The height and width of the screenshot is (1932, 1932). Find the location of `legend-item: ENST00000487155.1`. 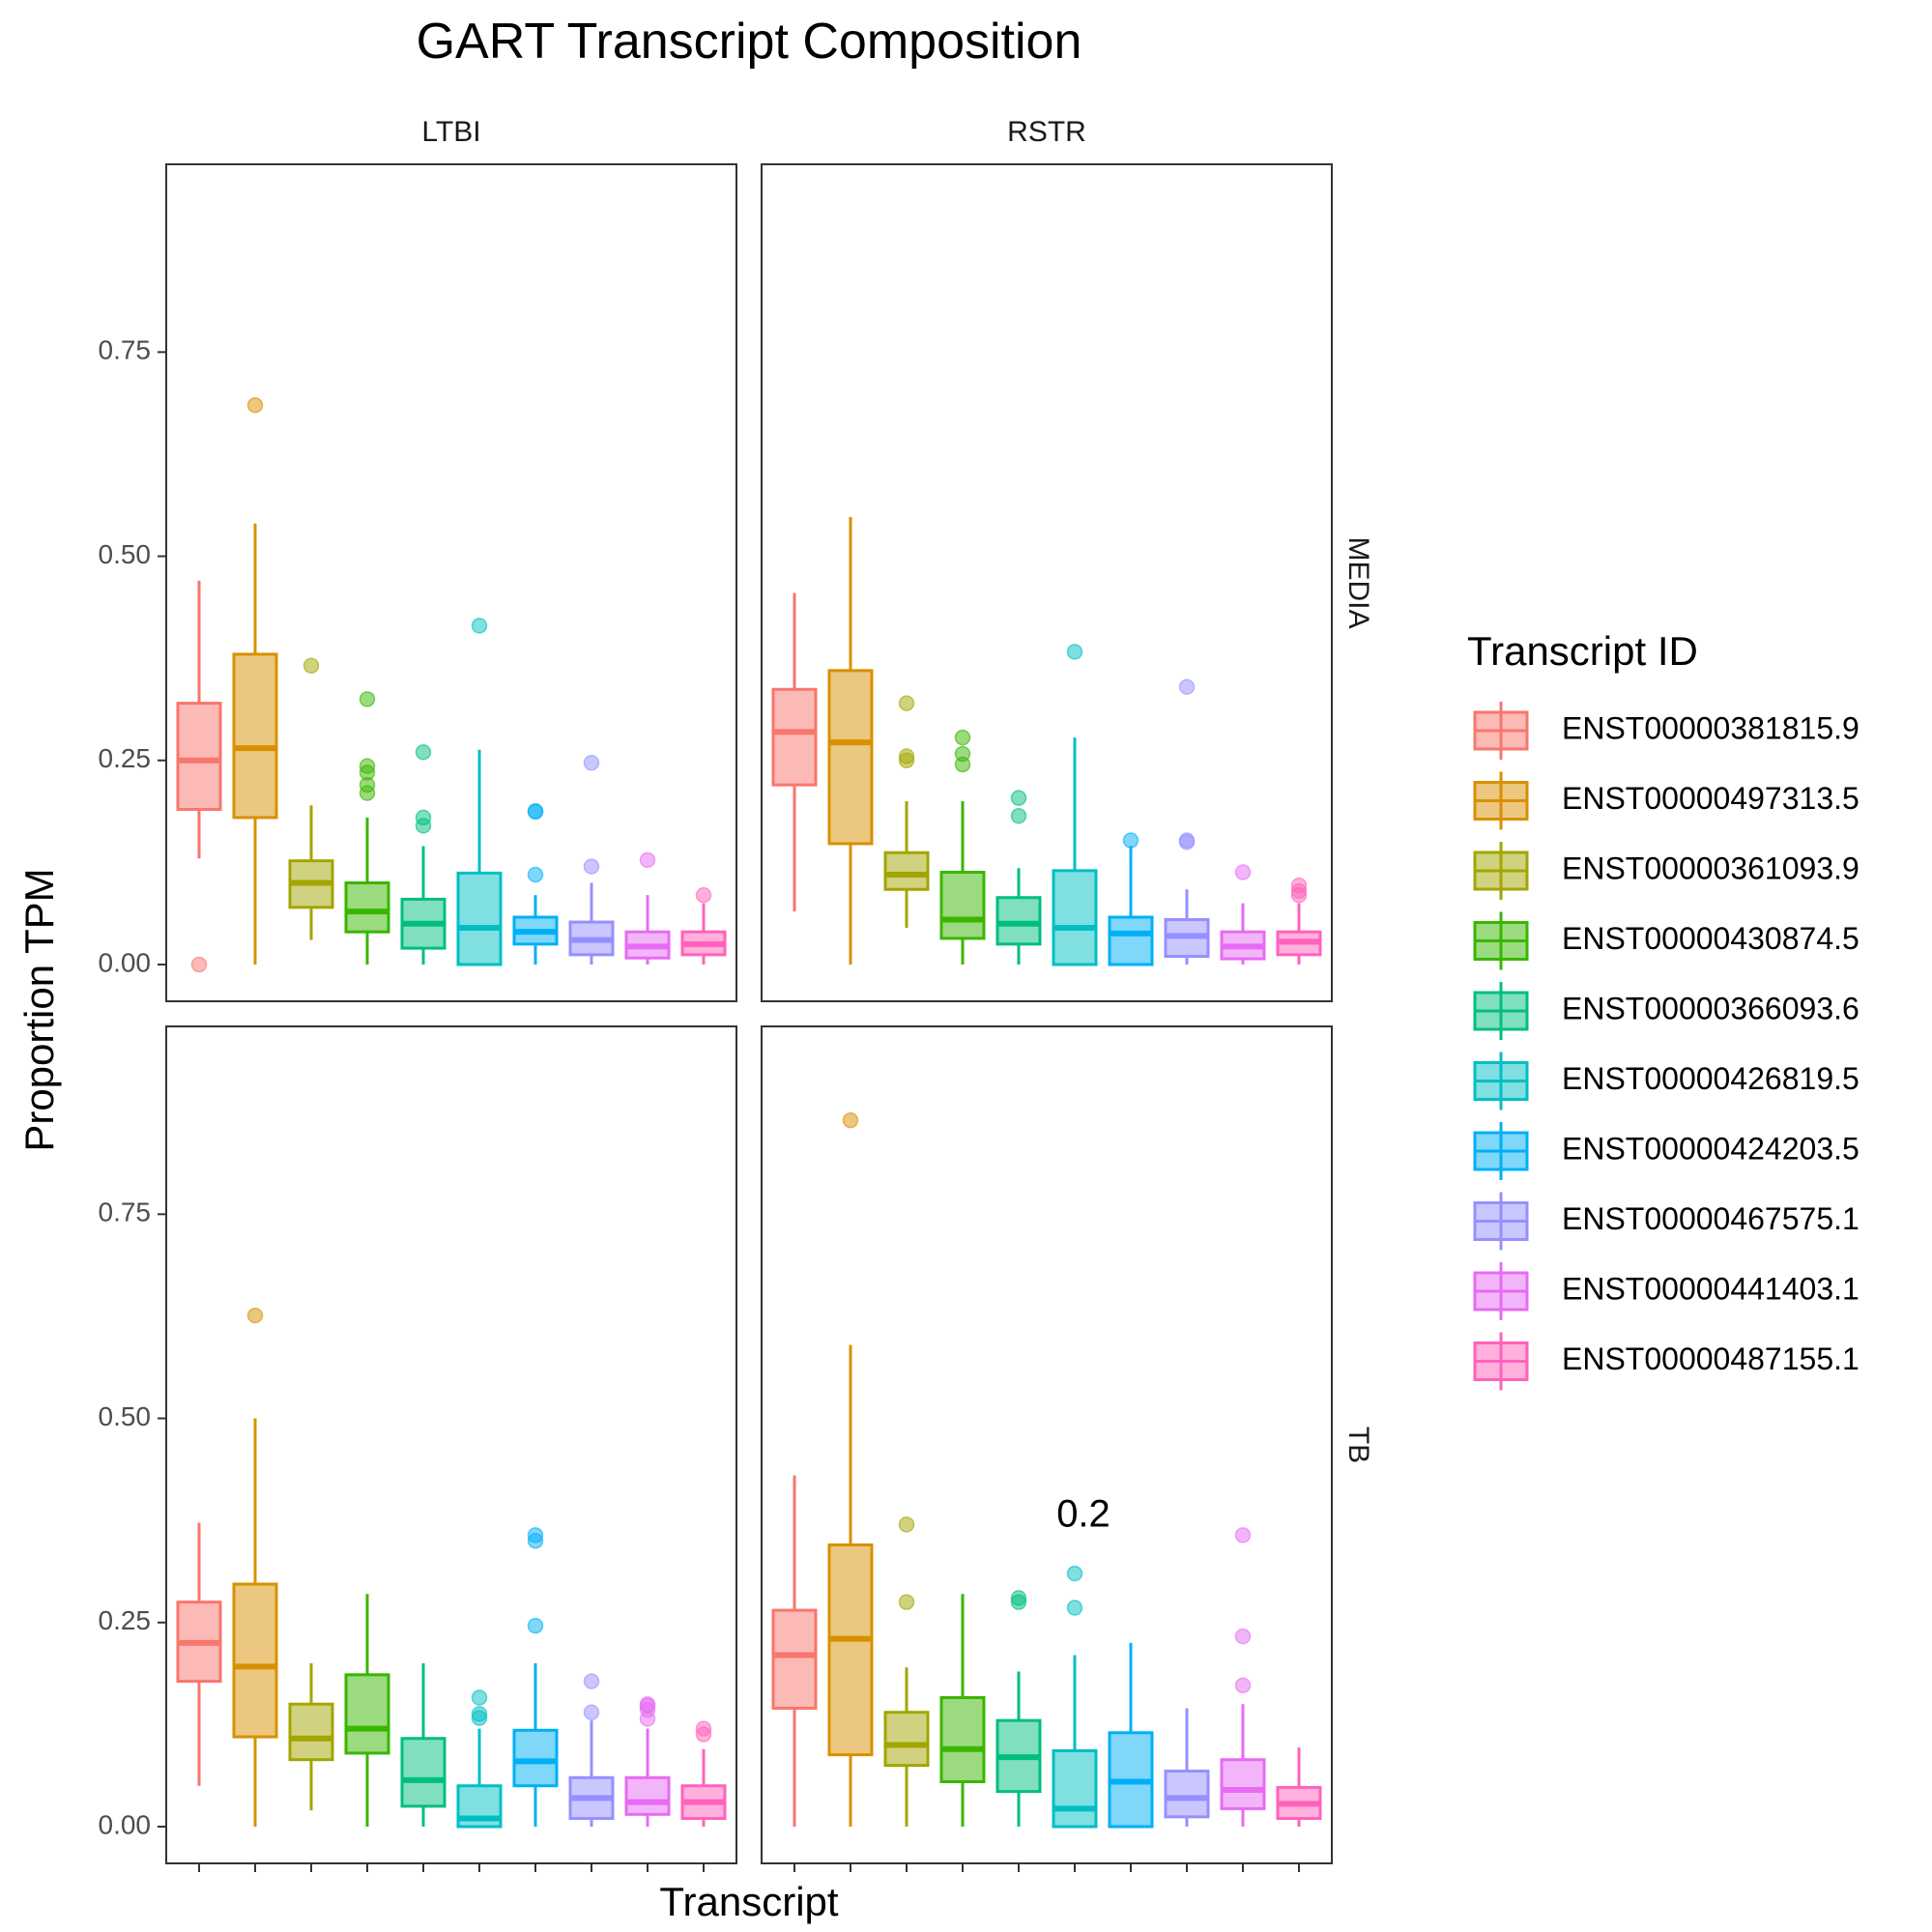

legend-item: ENST00000487155.1 is located at coordinates (1666, 1361).